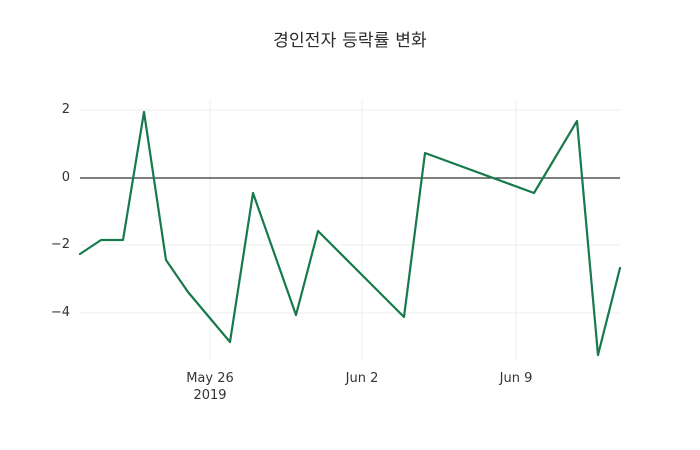 Image resolution: width=700 pixels, height=450 pixels. What do you see at coordinates (65, 177) in the screenshot?
I see `ytick-label-0: 0` at bounding box center [65, 177].